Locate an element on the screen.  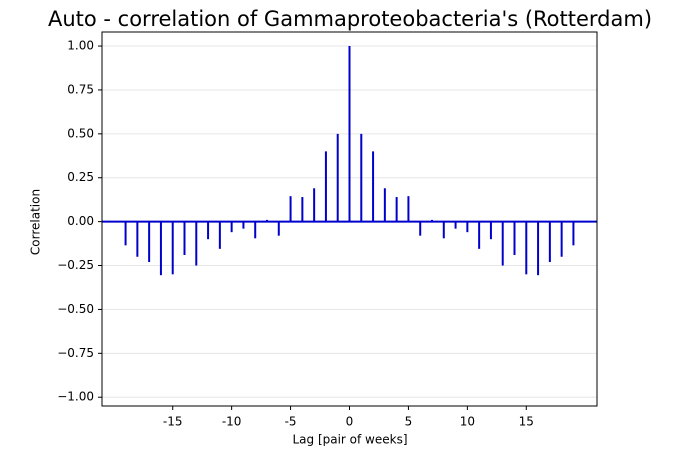
x-tick-label: -10 is located at coordinates (232, 422).